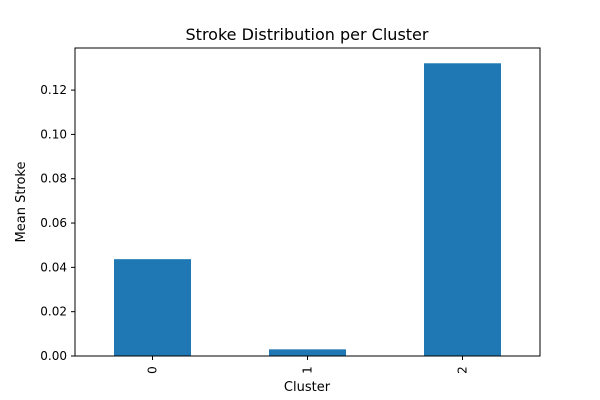 The image size is (600, 400). I want to click on y-tick-label: 0.02, so click(53, 312).